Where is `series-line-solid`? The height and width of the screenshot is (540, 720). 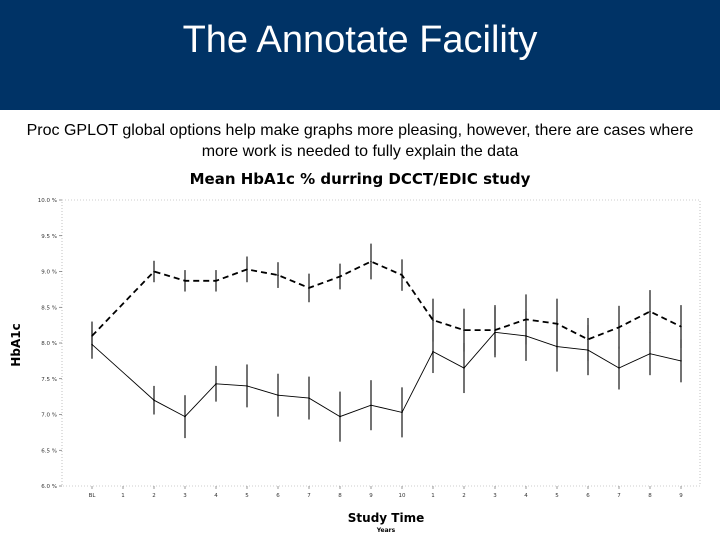
series-line-solid is located at coordinates (386, 374).